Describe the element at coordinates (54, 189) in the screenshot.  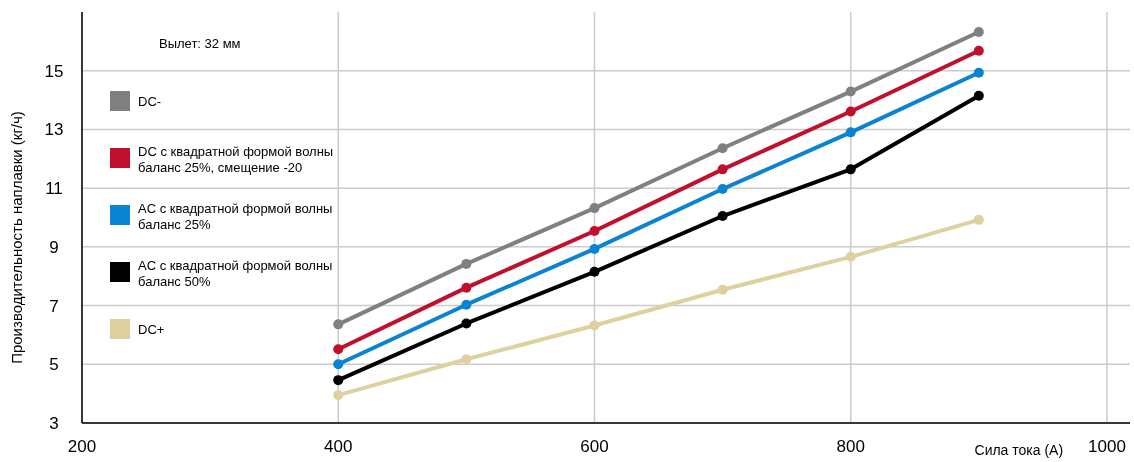
I see `y-tick-label: 11` at that location.